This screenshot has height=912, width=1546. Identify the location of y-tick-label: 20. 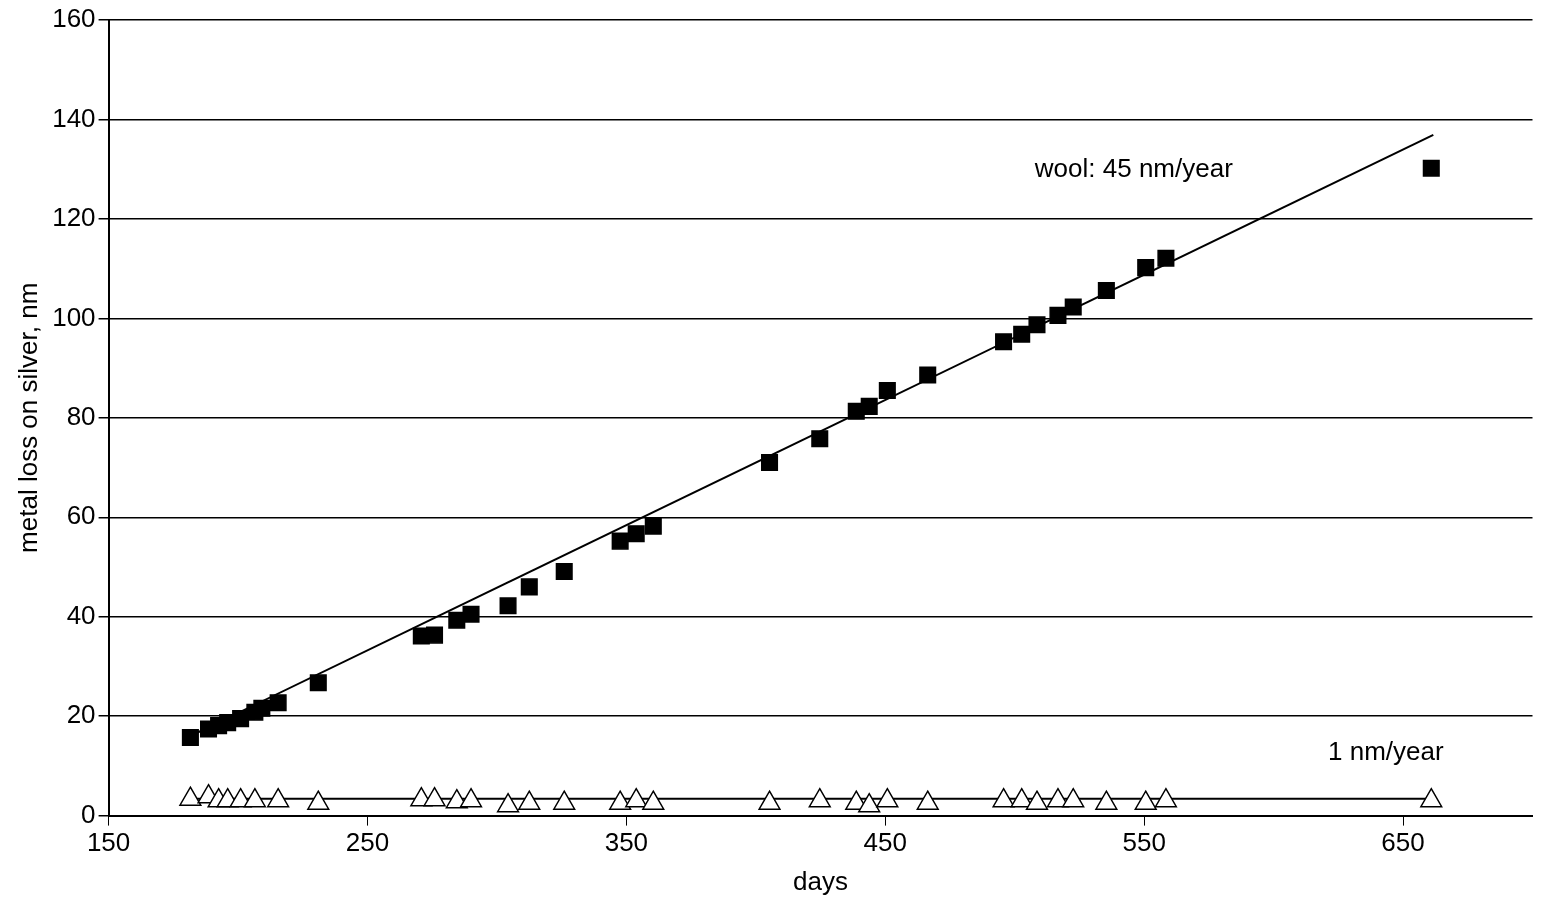
(81, 714).